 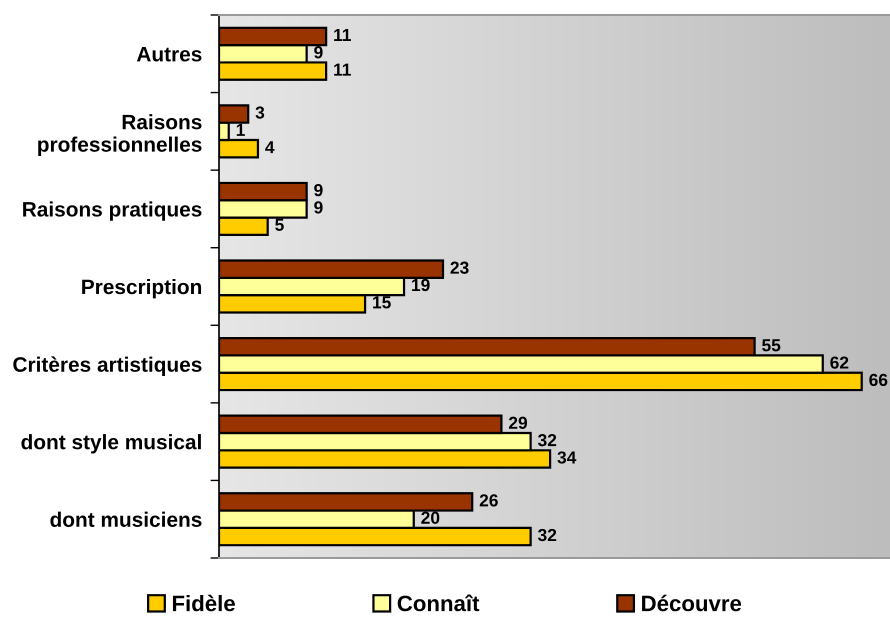 What do you see at coordinates (142, 288) in the screenshot?
I see `y-tick-label: Prescription` at bounding box center [142, 288].